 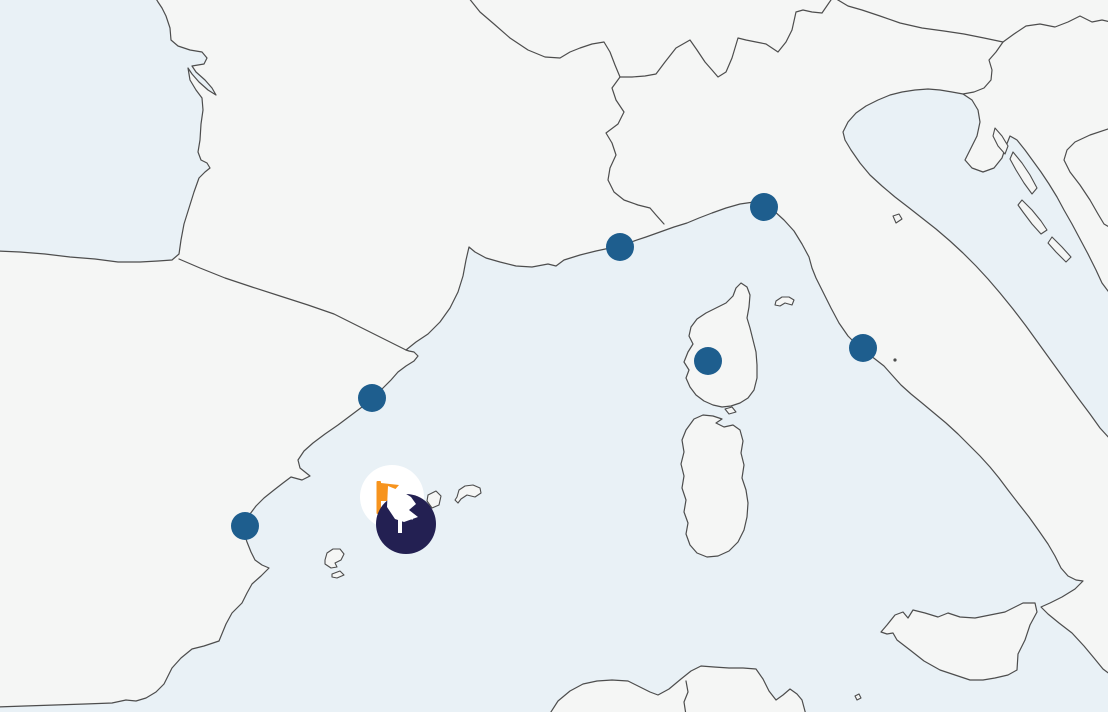 I want to click on island-sardinia, so click(x=714, y=486).